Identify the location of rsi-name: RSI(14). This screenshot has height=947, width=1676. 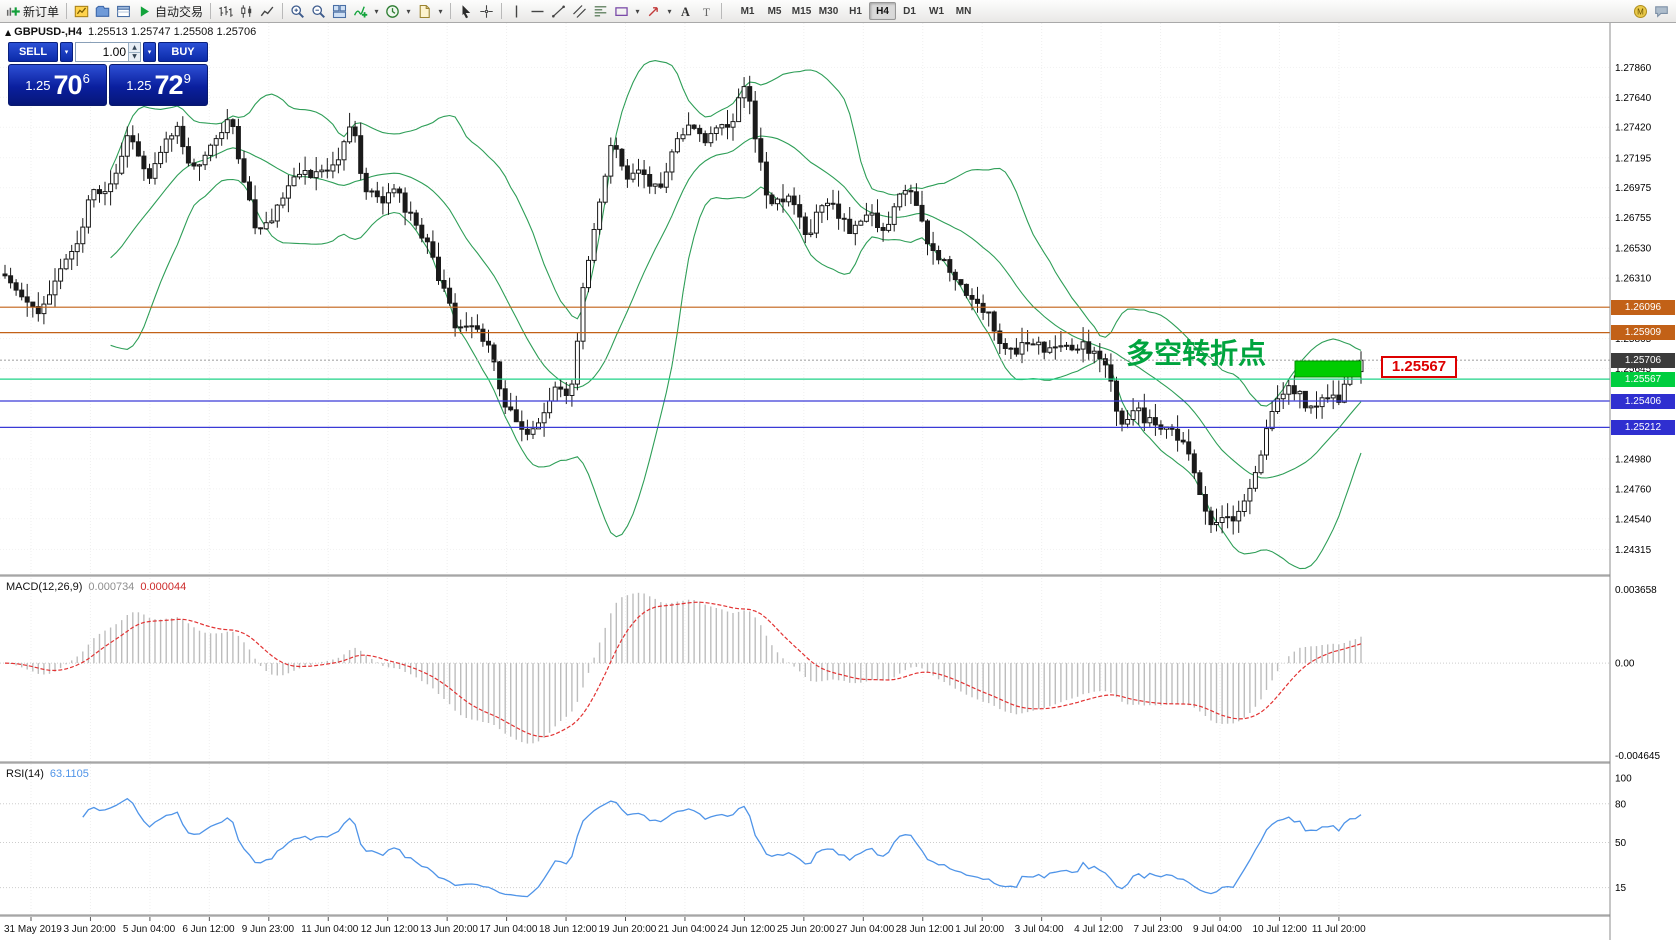
(25, 774).